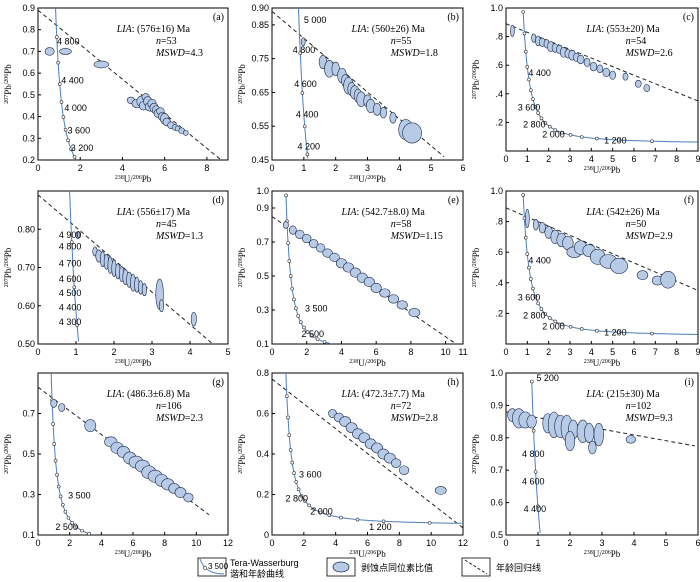  Describe the element at coordinates (28, 160) in the screenshot. I see `y-tick-label: 0.2` at that location.